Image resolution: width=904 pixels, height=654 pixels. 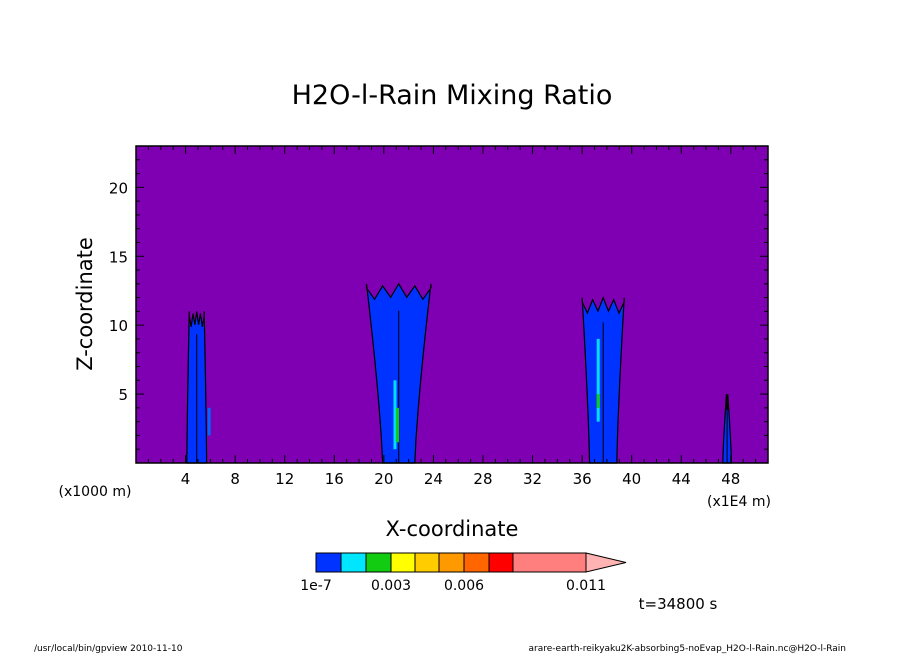 What do you see at coordinates (85, 304) in the screenshot?
I see `y-axis-label: Z-coordinate` at bounding box center [85, 304].